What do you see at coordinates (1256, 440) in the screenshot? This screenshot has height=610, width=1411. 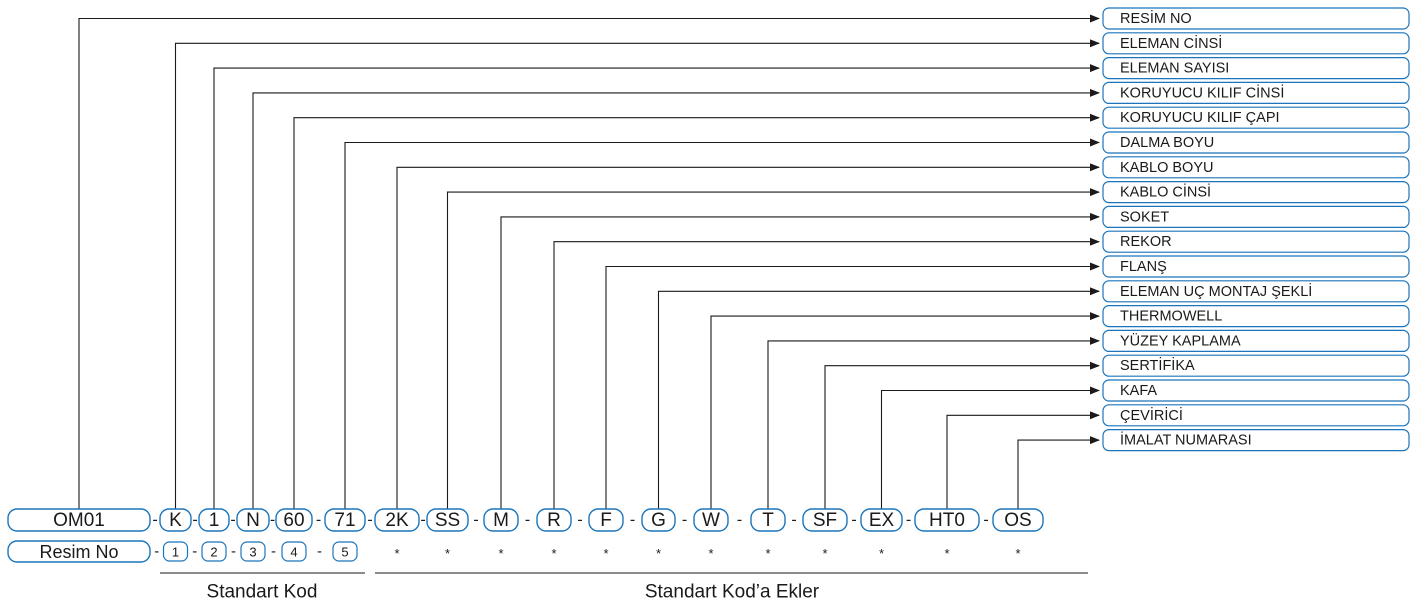 I see `callout-box-imalat-numarasi` at bounding box center [1256, 440].